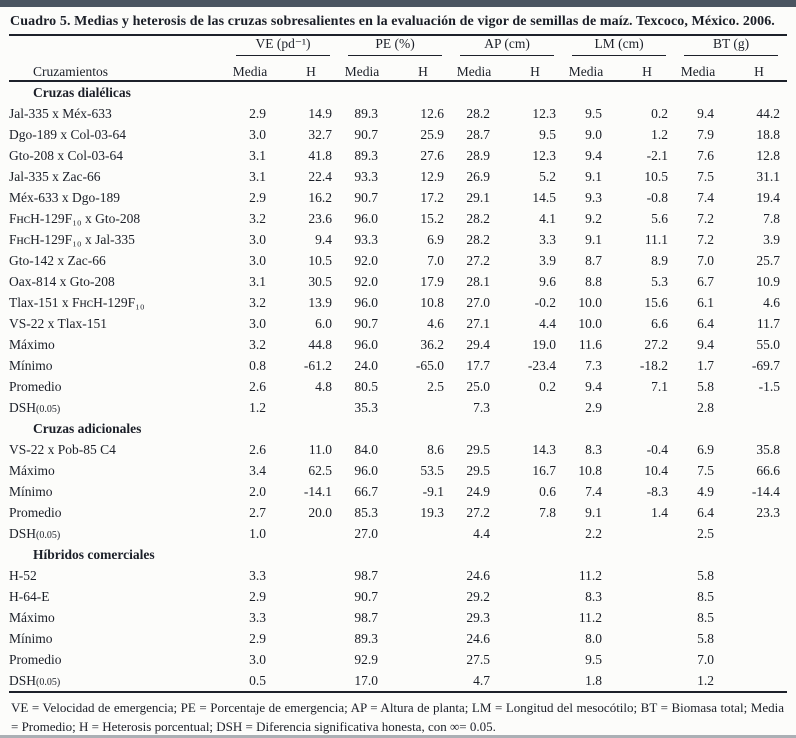  What do you see at coordinates (478, 302) in the screenshot?
I see `data-cell-media: 27.0` at bounding box center [478, 302].